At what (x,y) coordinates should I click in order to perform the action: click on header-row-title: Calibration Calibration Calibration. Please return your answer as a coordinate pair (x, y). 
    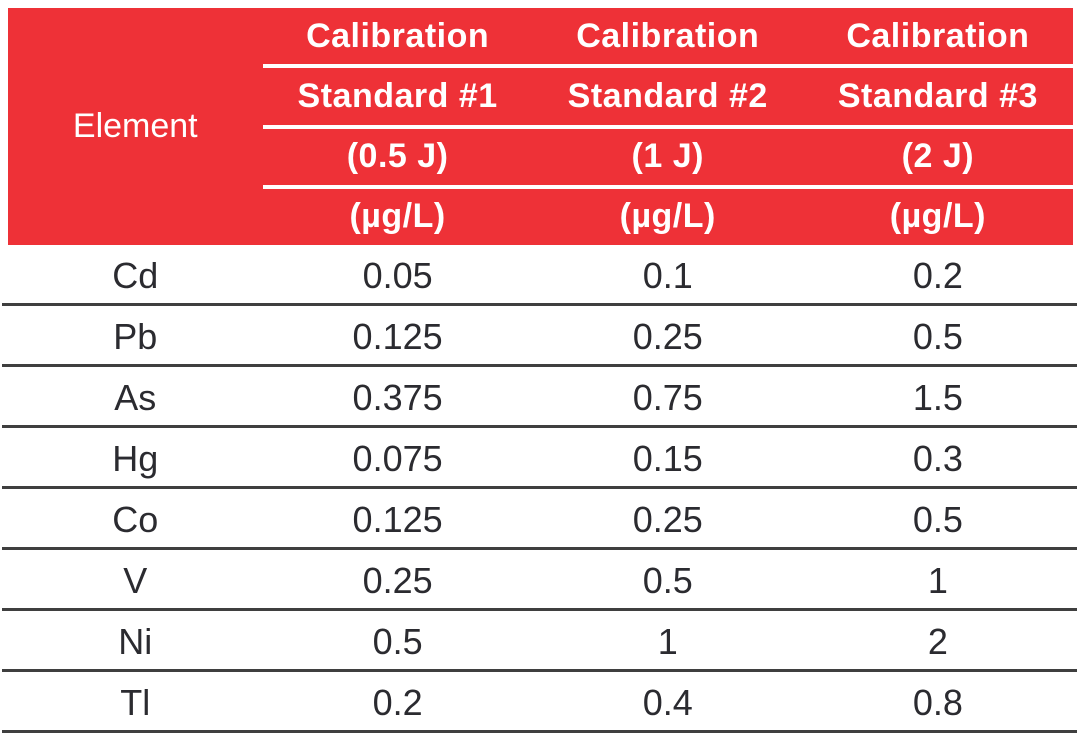
    Looking at the image, I should click on (668, 36).